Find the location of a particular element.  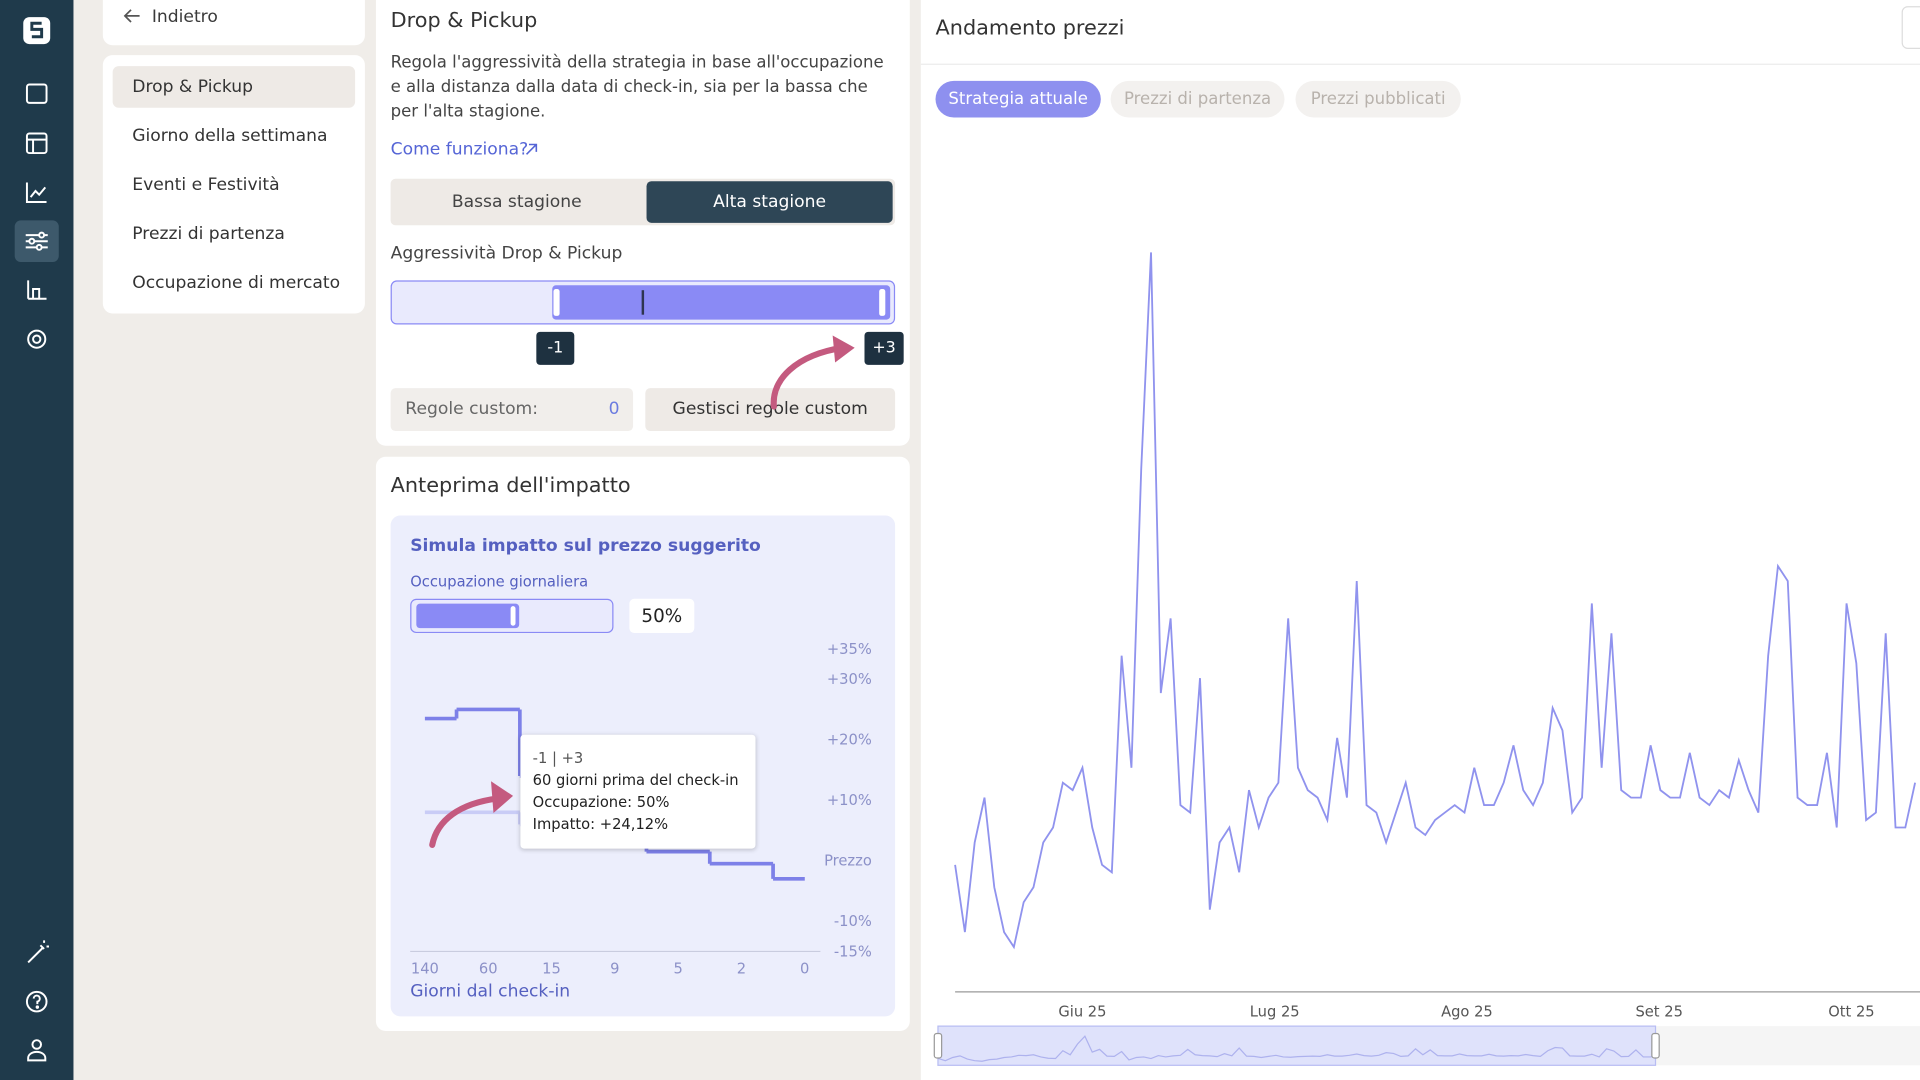

occupancy-label: Occupazione giornaliera is located at coordinates (499, 582).